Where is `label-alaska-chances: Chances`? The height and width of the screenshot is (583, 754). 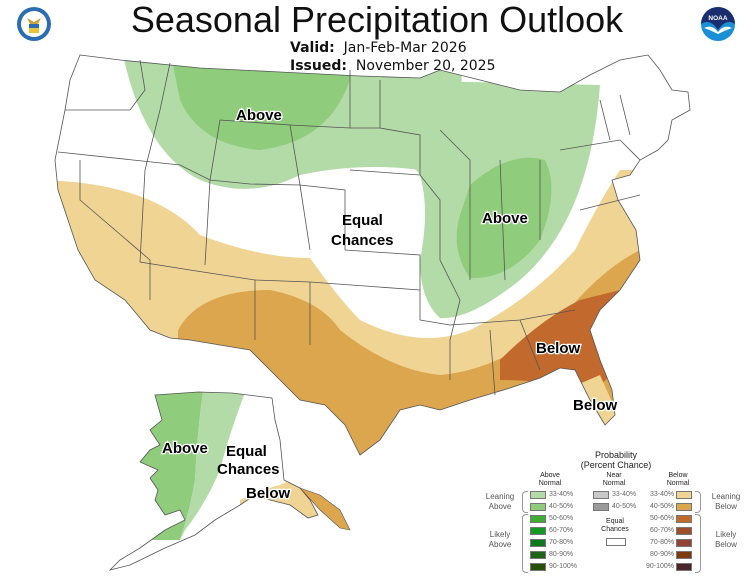
label-alaska-chances: Chances is located at coordinates (248, 469).